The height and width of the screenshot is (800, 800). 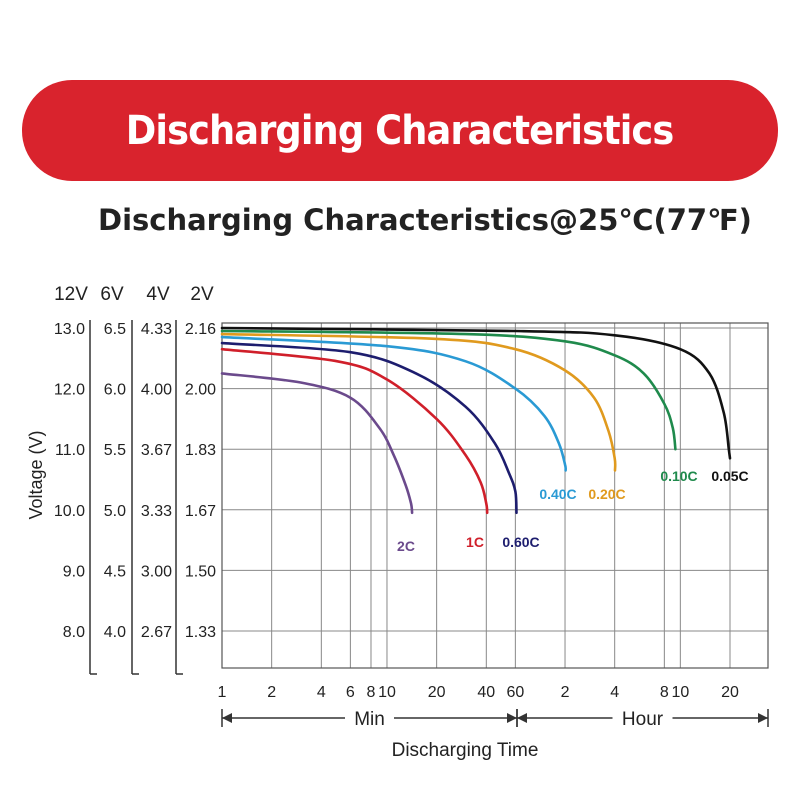 What do you see at coordinates (520, 542) in the screenshot?
I see `series-label-0.60C: 0.60C` at bounding box center [520, 542].